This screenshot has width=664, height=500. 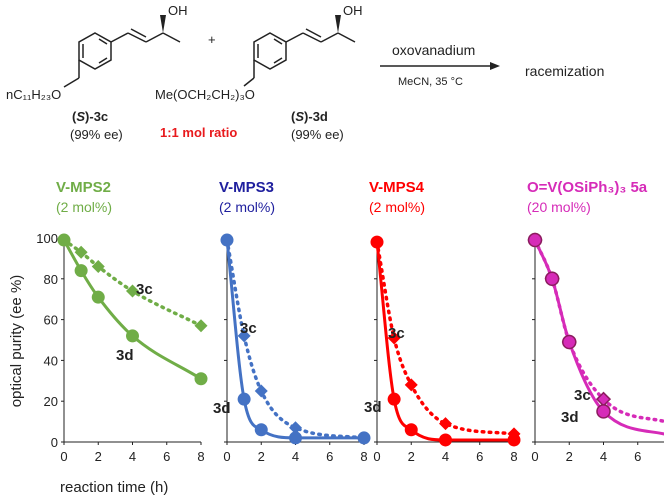 What do you see at coordinates (318, 116) in the screenshot?
I see `id-3d: -3d` at bounding box center [318, 116].